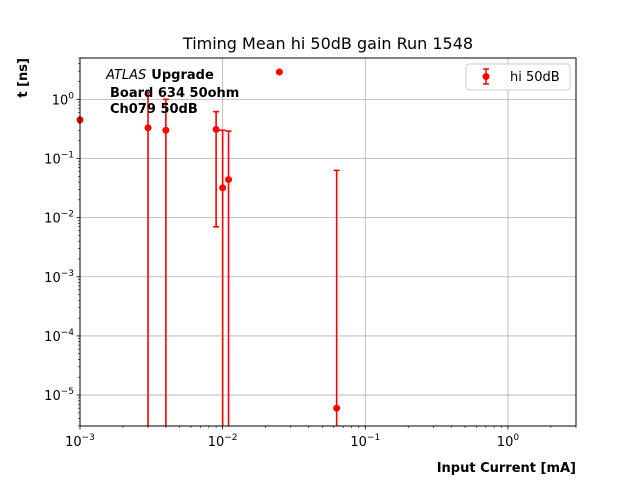 The width and height of the screenshot is (640, 480). I want to click on y-tick-label: 10⁻², so click(59, 218).